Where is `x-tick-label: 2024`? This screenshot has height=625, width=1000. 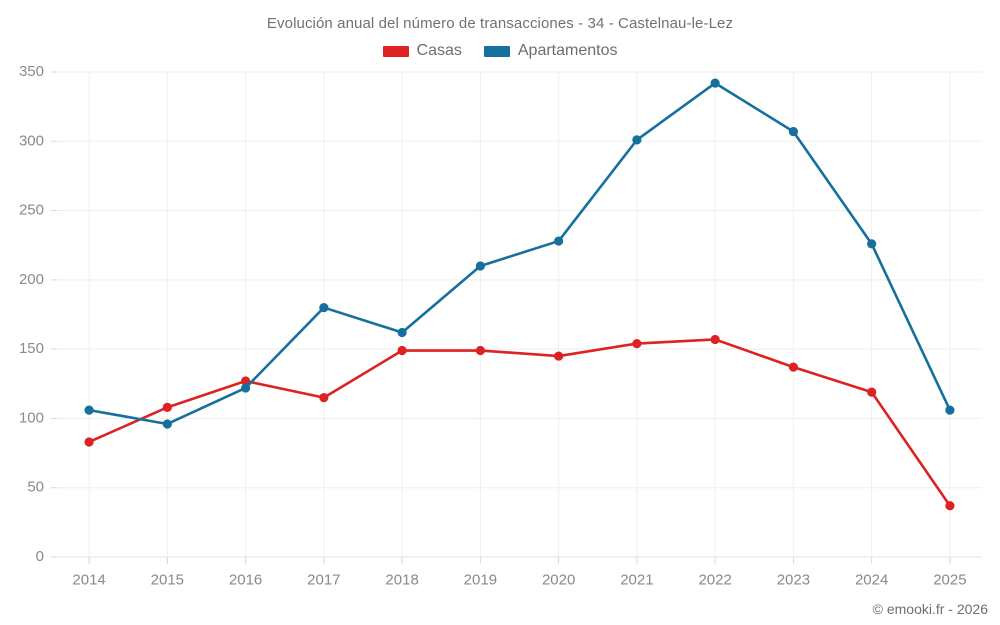
x-tick-label: 2024 is located at coordinates (871, 579).